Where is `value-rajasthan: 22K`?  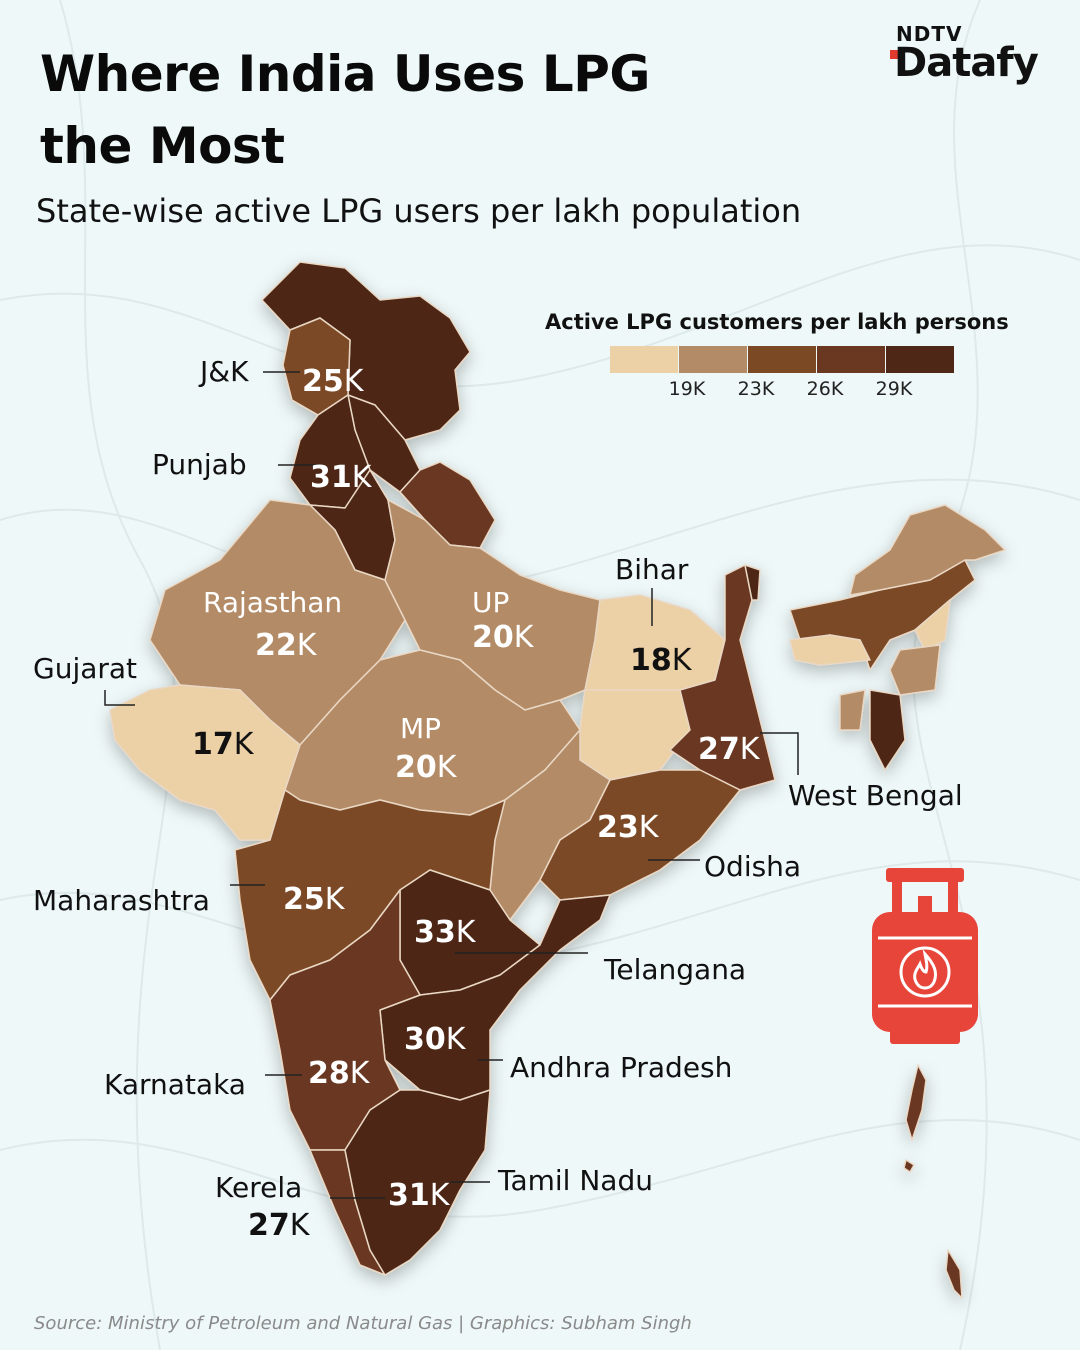
value-rajasthan: 22K is located at coordinates (286, 645).